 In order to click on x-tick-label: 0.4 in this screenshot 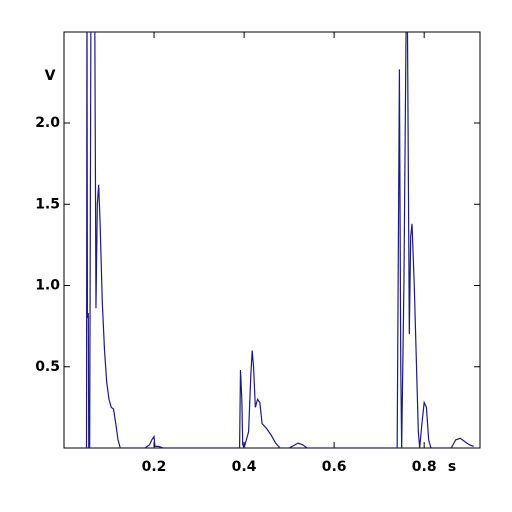, I will do `click(244, 467)`.